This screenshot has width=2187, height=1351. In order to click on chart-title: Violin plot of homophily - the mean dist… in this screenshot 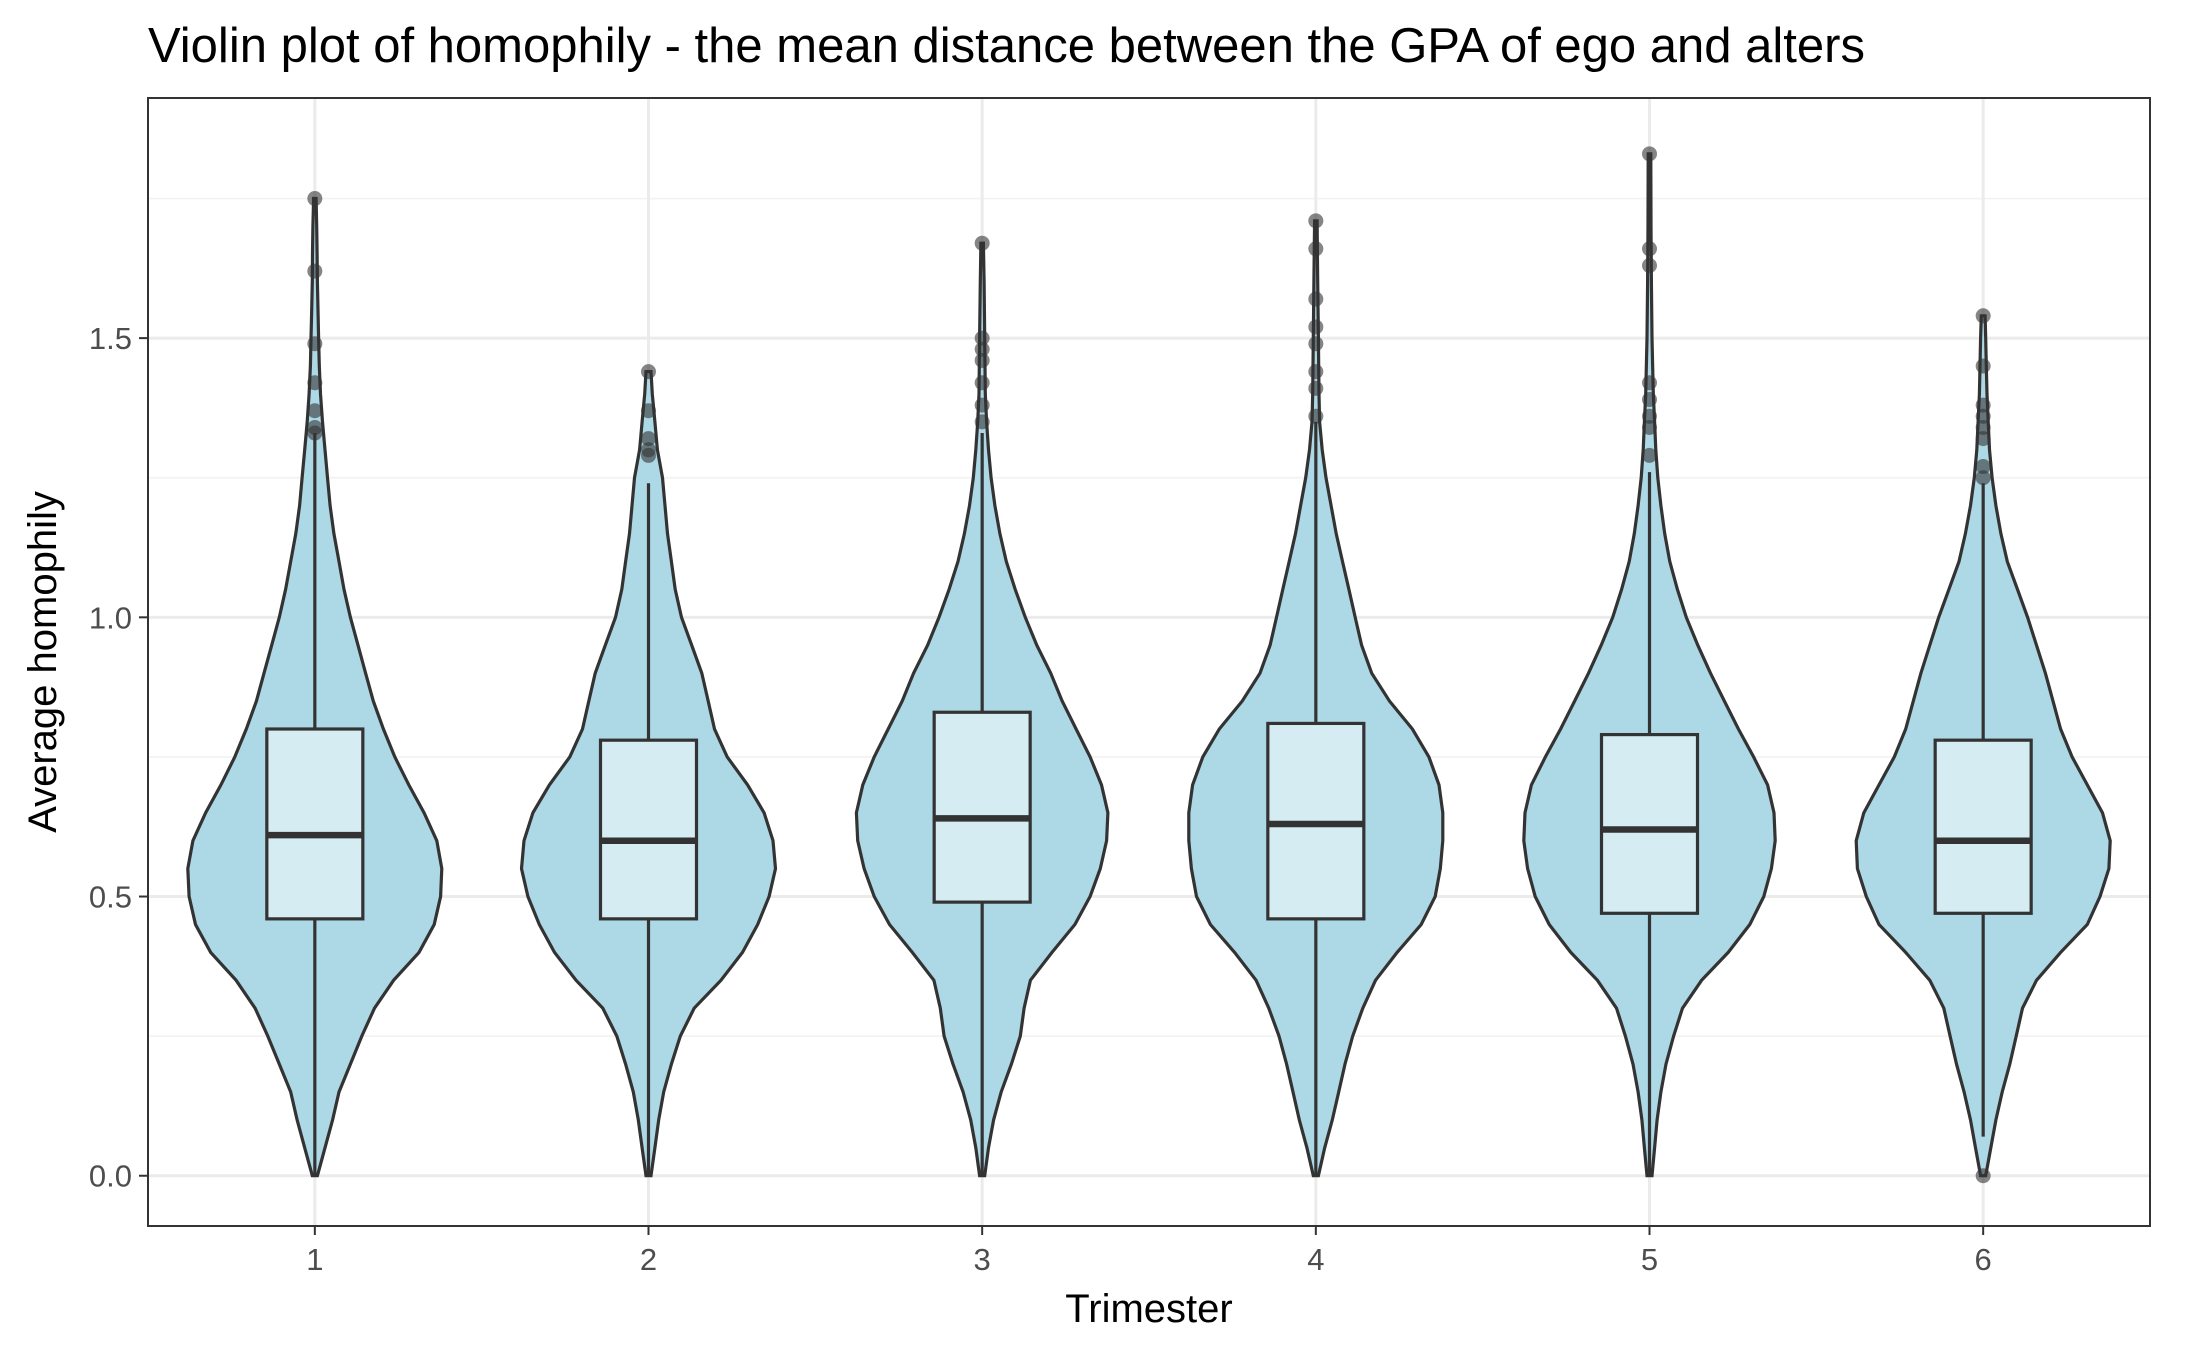, I will do `click(1006, 46)`.